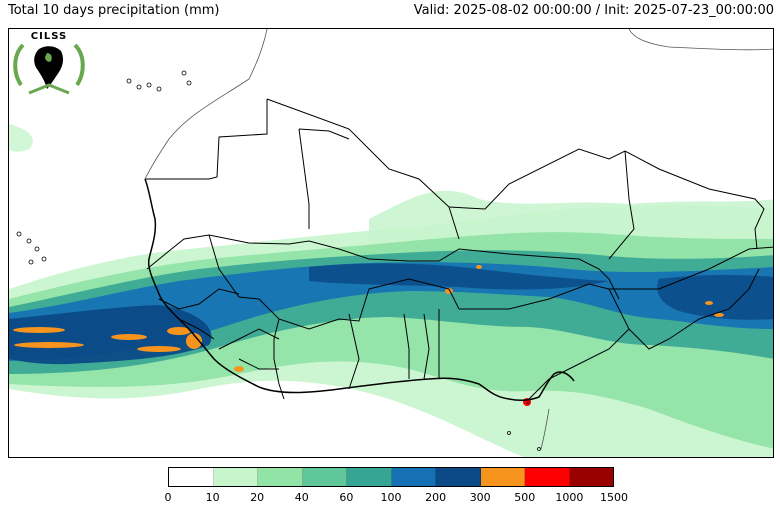 This screenshot has height=510, width=780. I want to click on colorbar-tick-label: 100, so click(391, 497).